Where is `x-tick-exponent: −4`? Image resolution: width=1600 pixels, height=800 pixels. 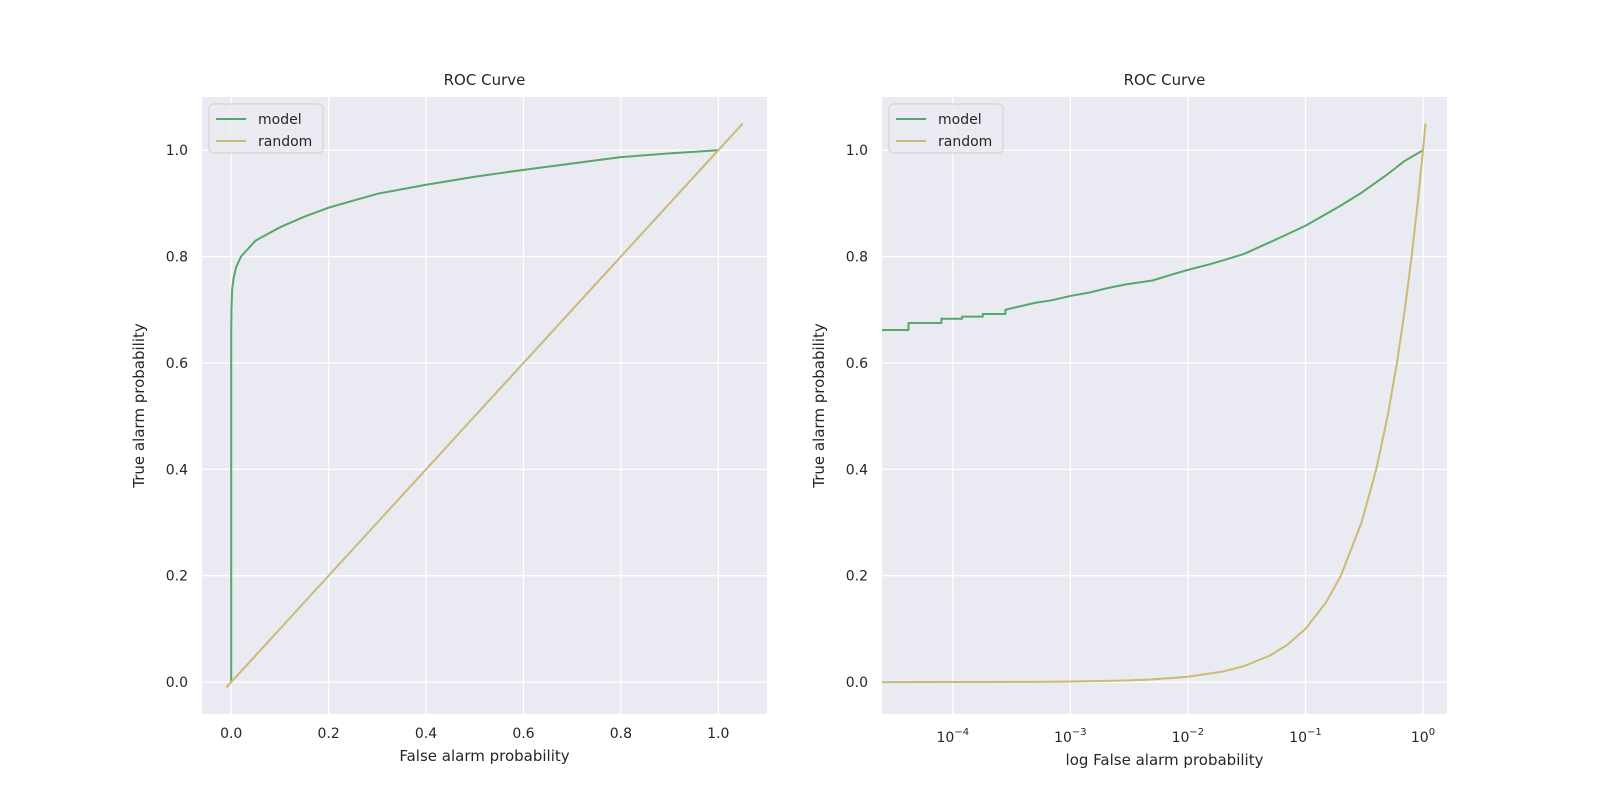
x-tick-exponent: −4 is located at coordinates (961, 732).